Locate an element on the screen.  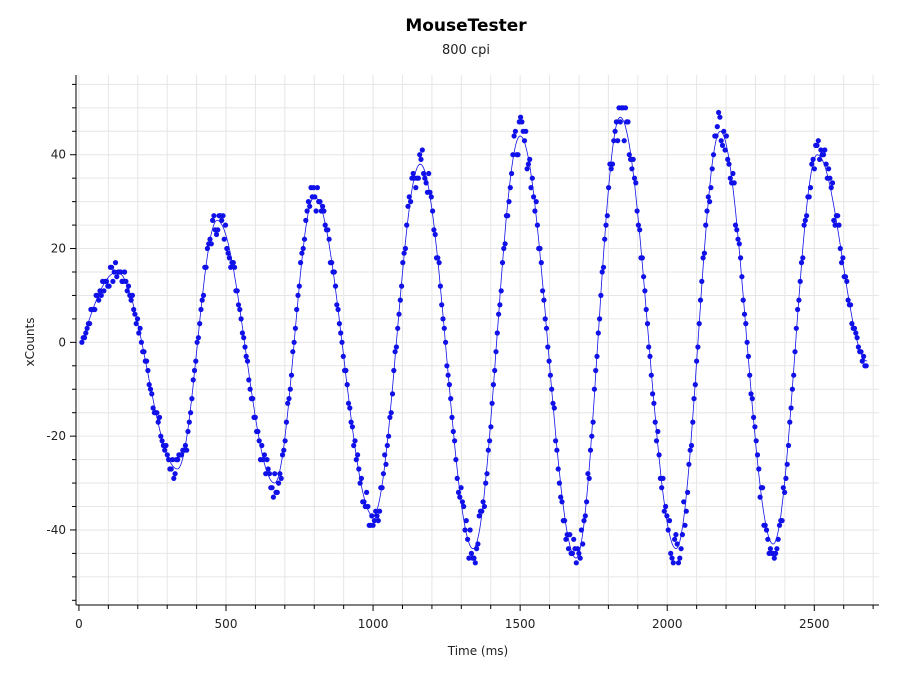
x-tick-label: 1000 is located at coordinates (373, 624).